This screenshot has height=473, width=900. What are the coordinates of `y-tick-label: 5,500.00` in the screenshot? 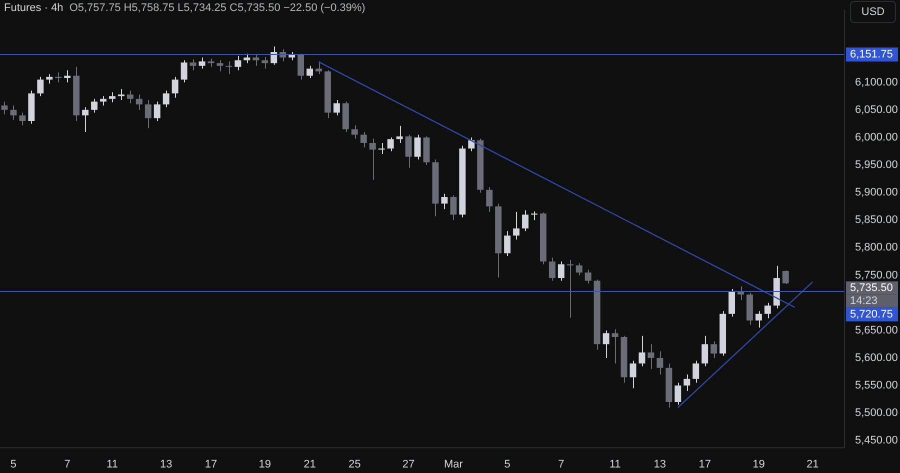 It's located at (876, 413).